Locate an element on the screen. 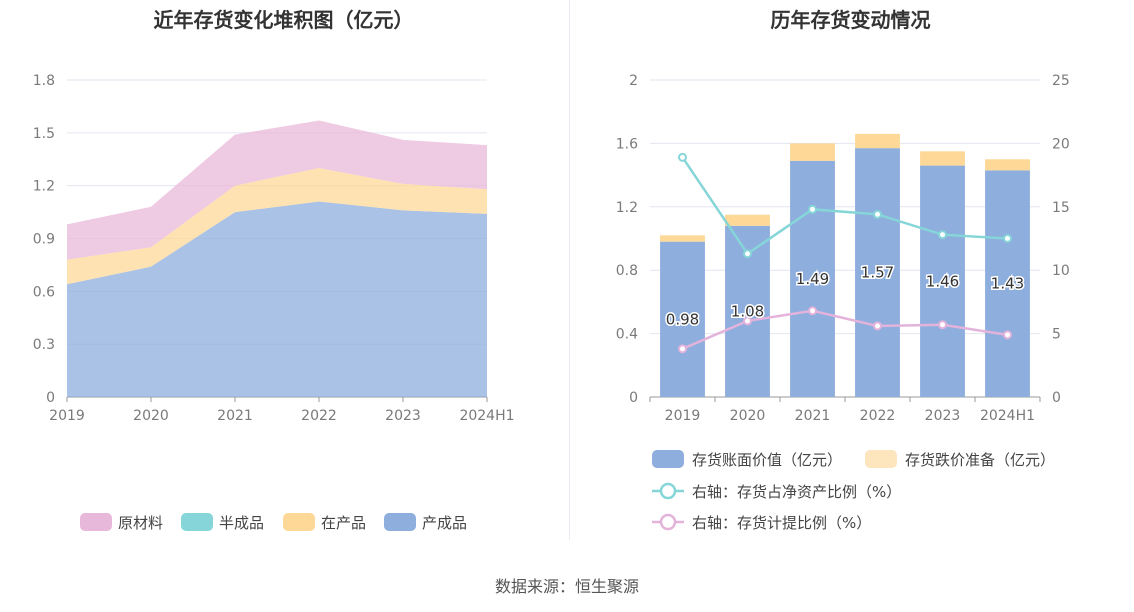  y-tick-label: 1.2 is located at coordinates (44, 187).